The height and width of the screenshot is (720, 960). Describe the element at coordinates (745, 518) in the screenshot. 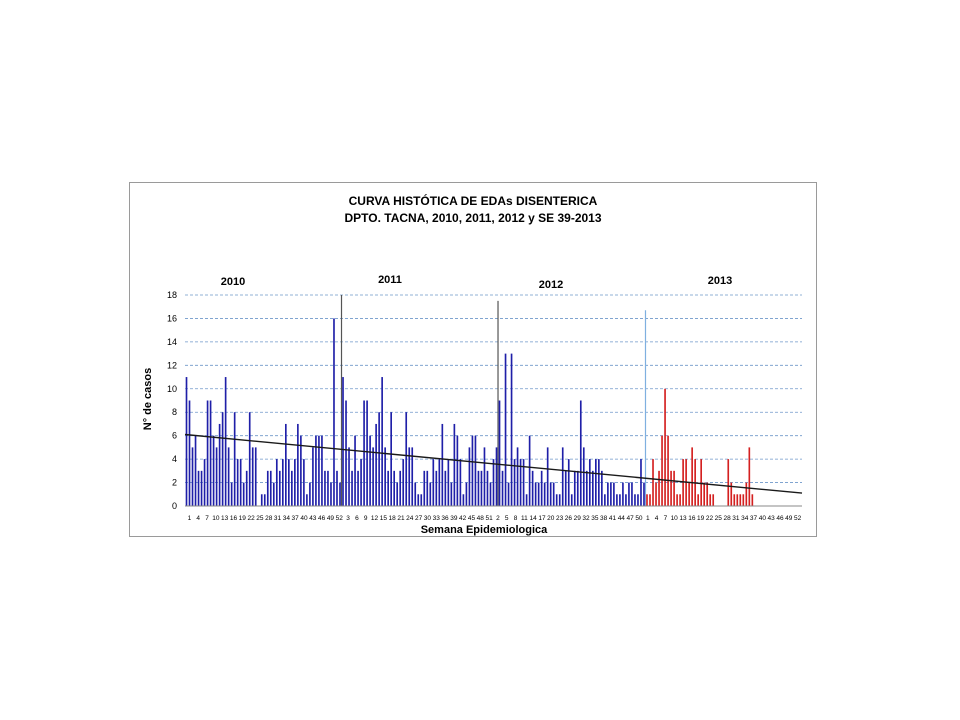

I see `x-tick-label: 34` at that location.